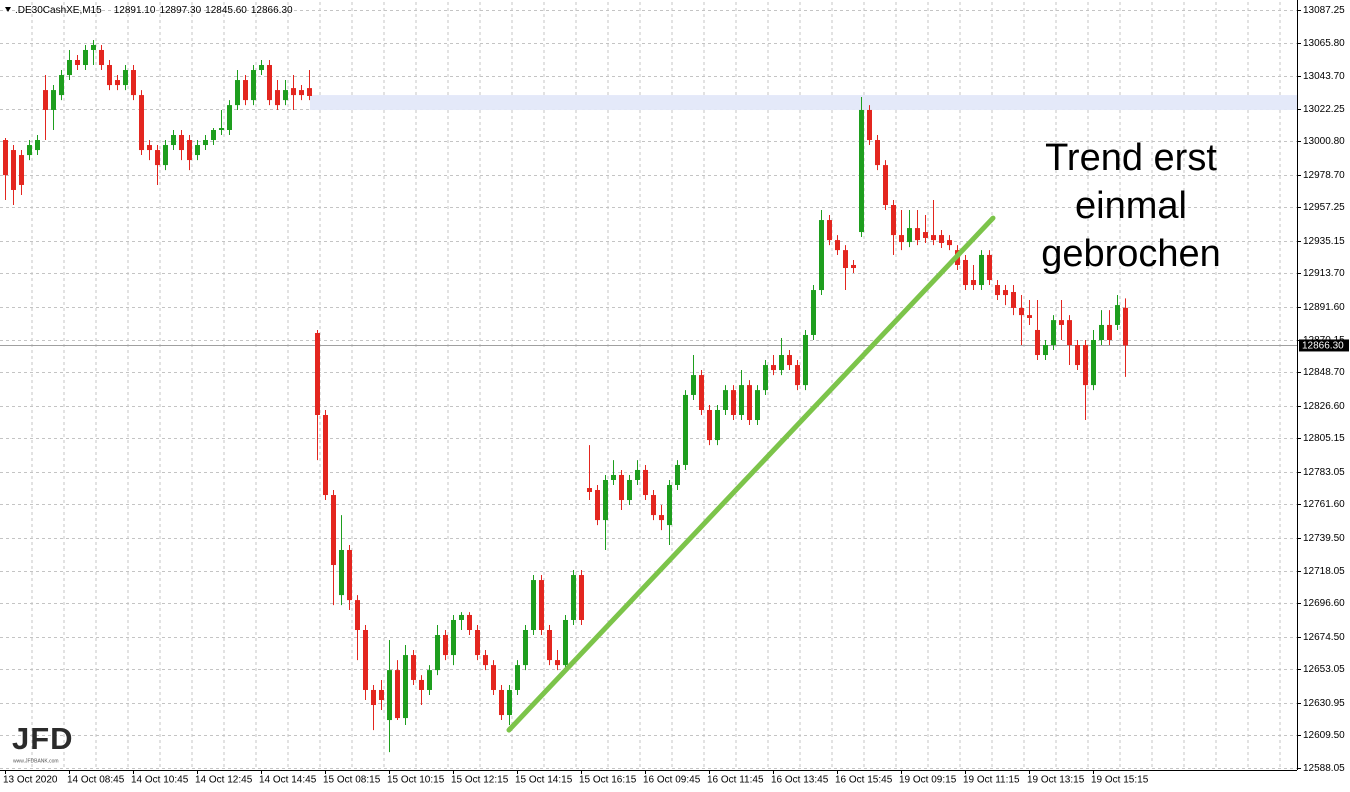 The width and height of the screenshot is (1350, 792). What do you see at coordinates (30, 780) in the screenshot?
I see `x-tick-label: 13 Oct 2020` at bounding box center [30, 780].